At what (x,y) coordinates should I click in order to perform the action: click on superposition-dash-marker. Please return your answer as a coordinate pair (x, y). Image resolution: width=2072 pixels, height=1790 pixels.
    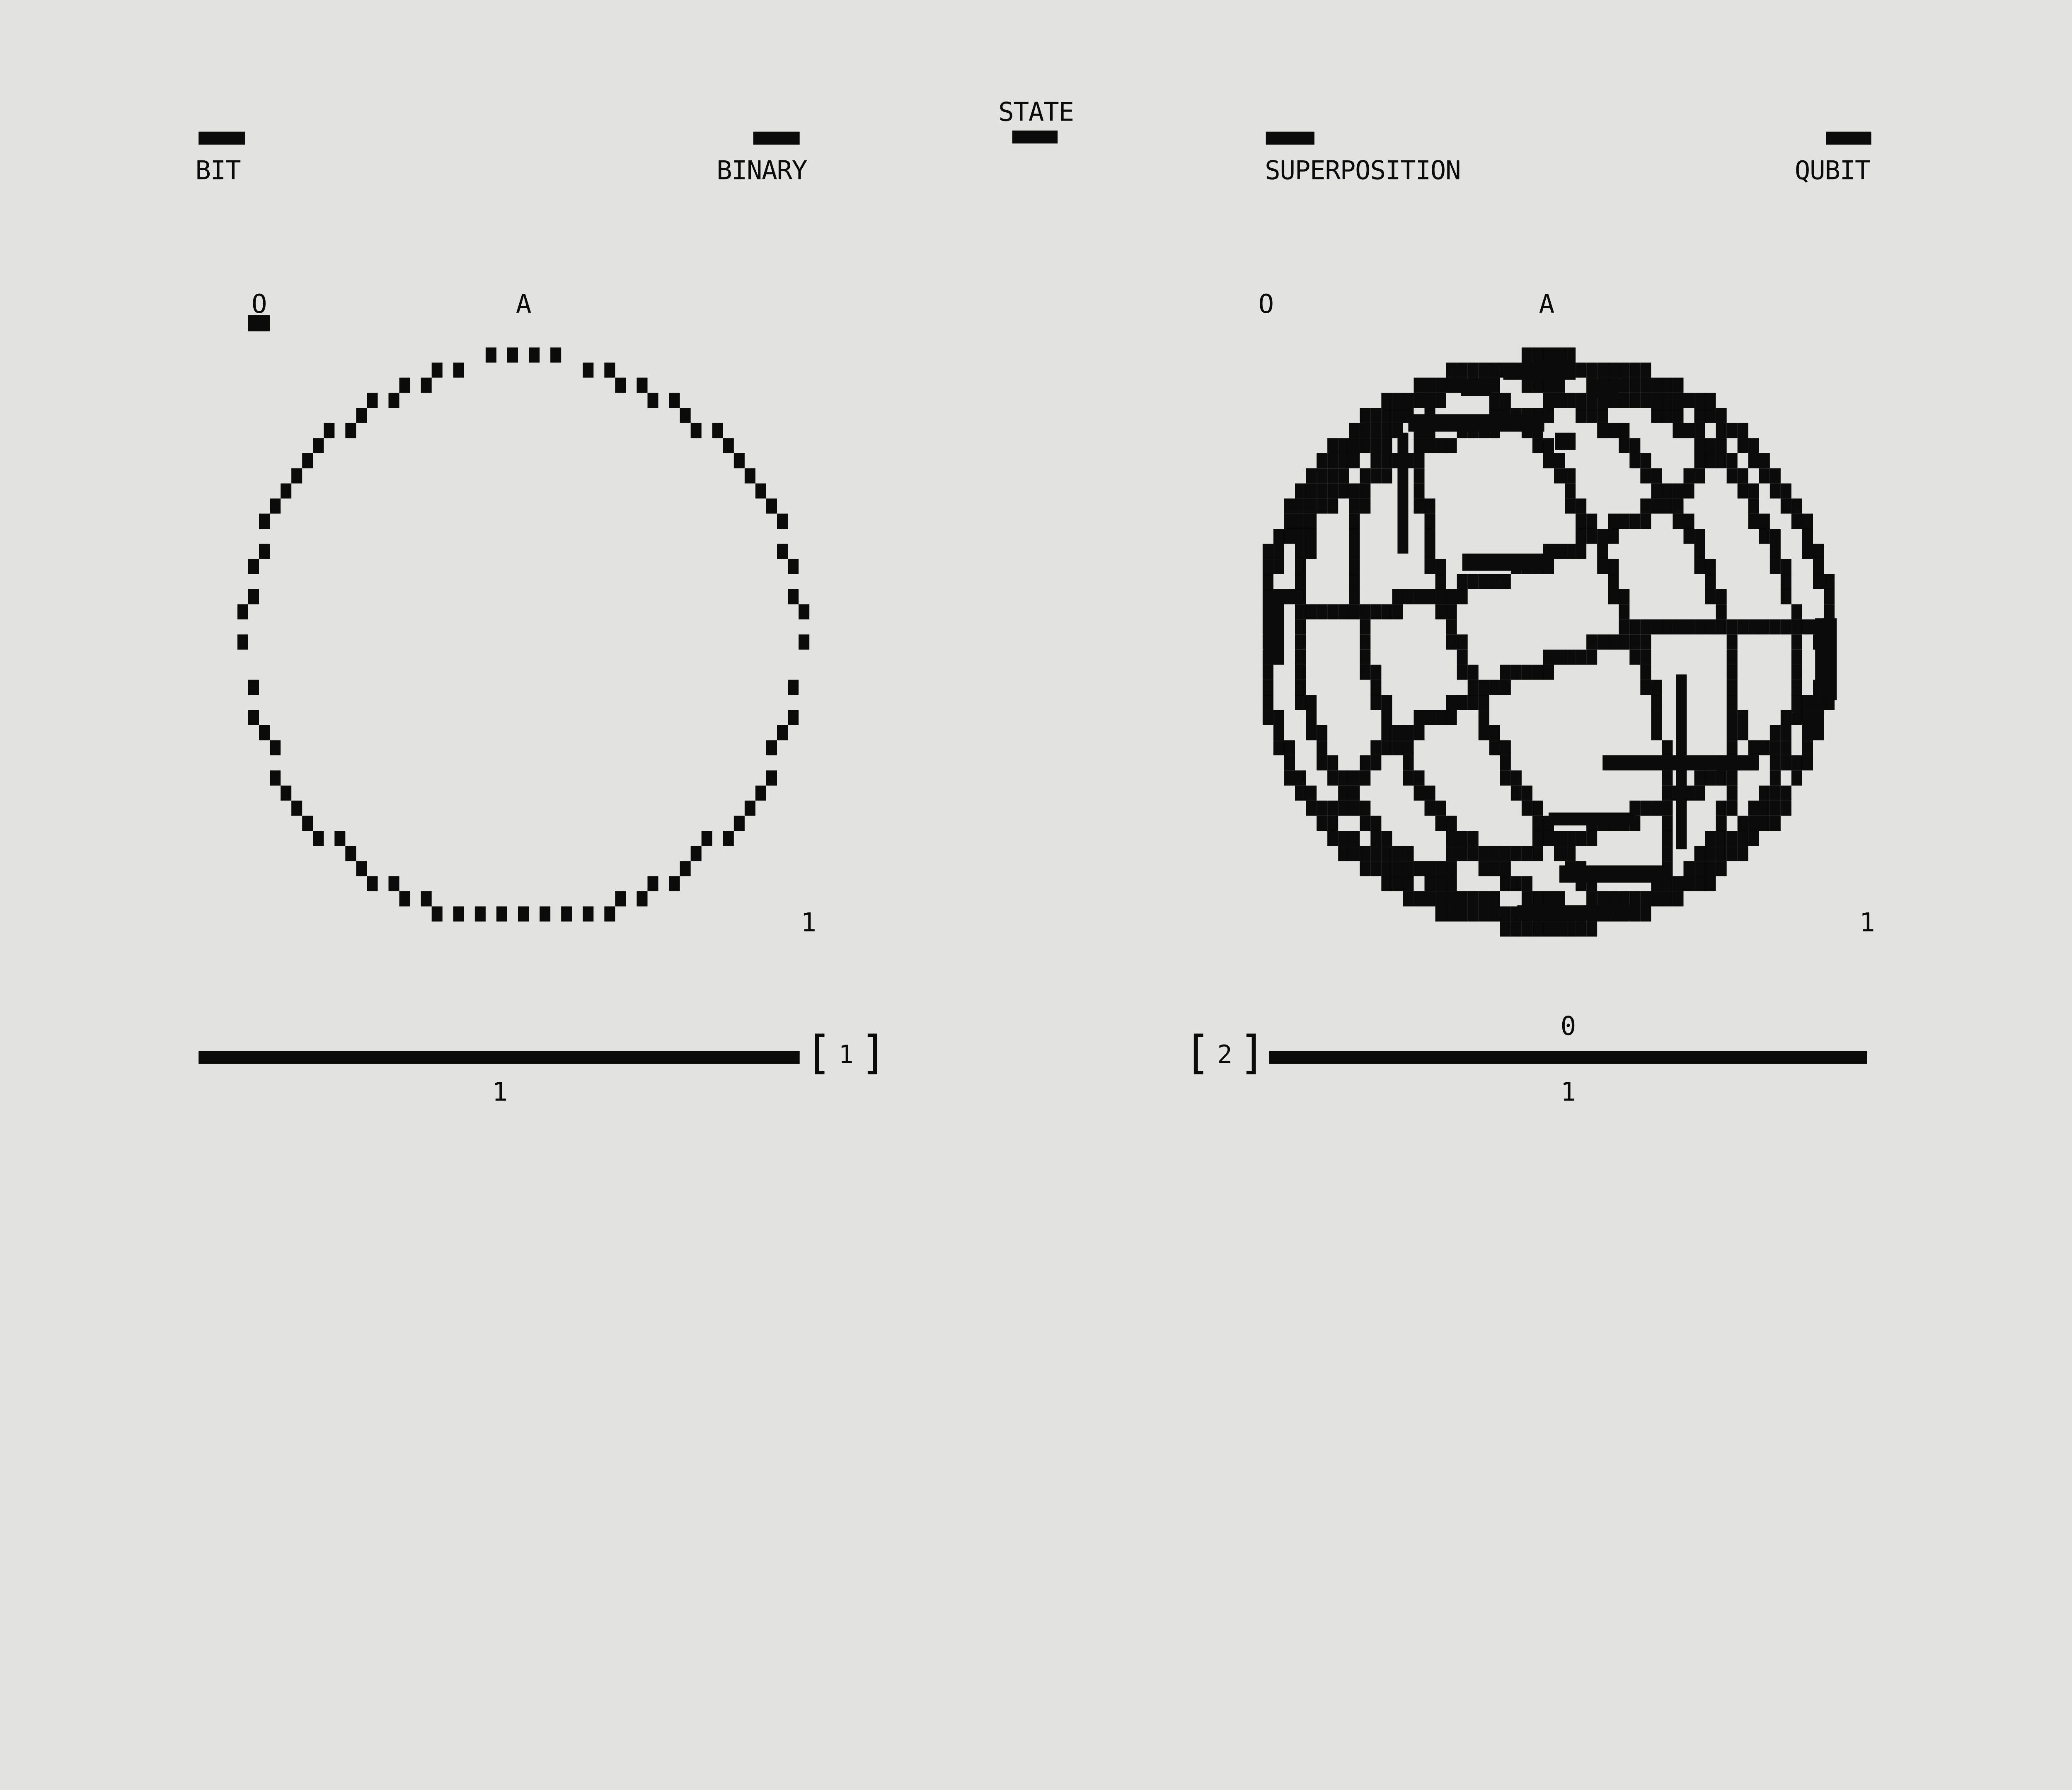
    Looking at the image, I should click on (1290, 138).